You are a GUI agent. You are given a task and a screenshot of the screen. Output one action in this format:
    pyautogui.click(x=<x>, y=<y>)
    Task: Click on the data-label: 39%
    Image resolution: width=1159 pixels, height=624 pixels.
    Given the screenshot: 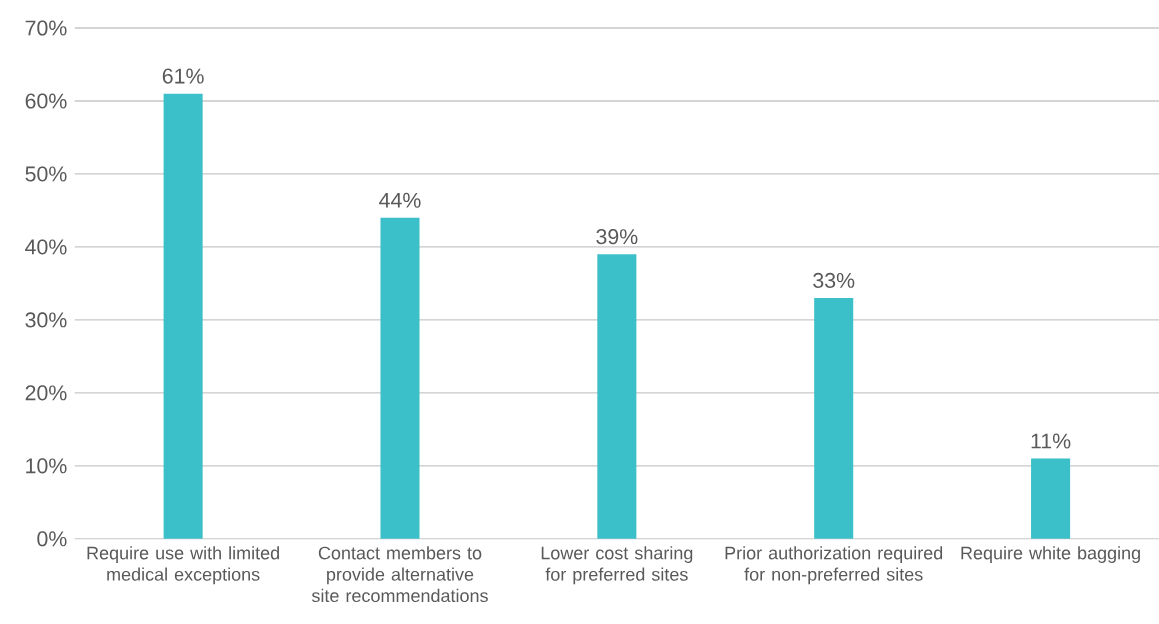 What is the action you would take?
    pyautogui.click(x=617, y=236)
    